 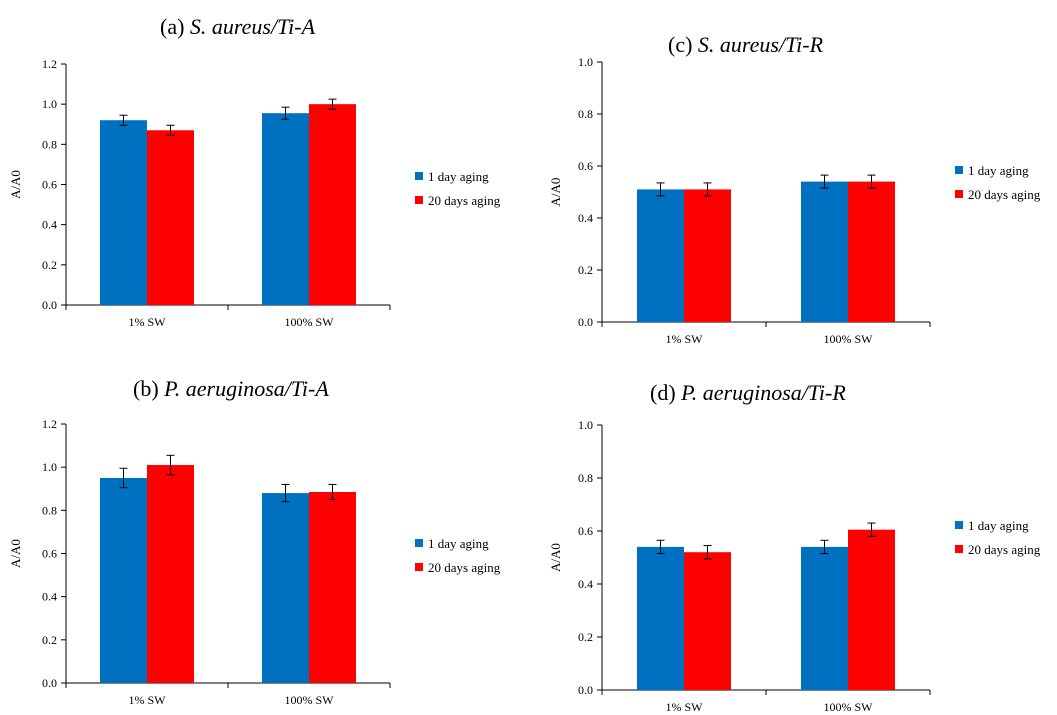 I want to click on y-tick-label-b: 0.8, so click(x=49, y=510).